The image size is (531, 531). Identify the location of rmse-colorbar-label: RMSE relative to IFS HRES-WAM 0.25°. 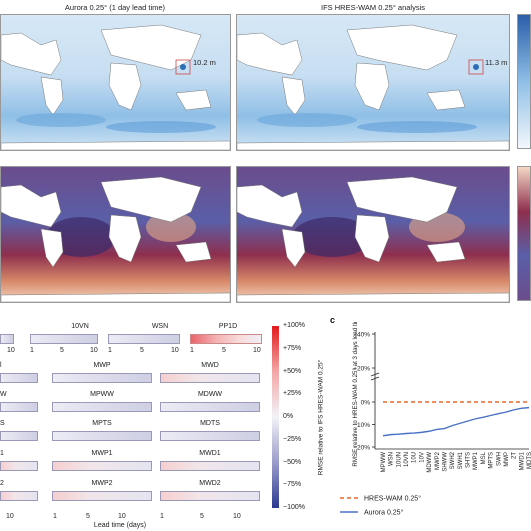
(321, 417).